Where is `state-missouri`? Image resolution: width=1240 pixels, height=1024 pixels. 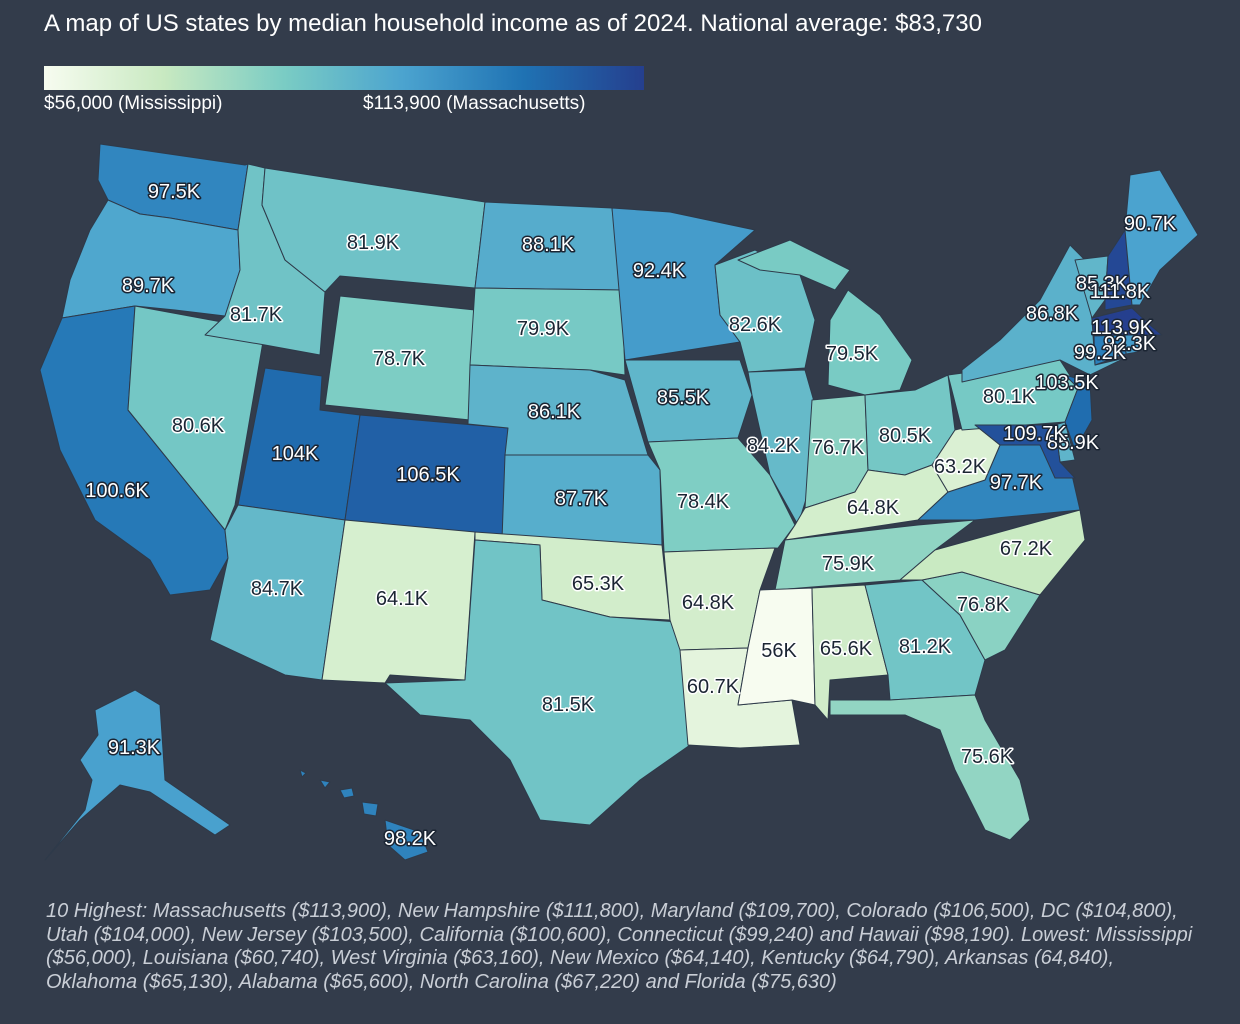 state-missouri is located at coordinates (721, 495).